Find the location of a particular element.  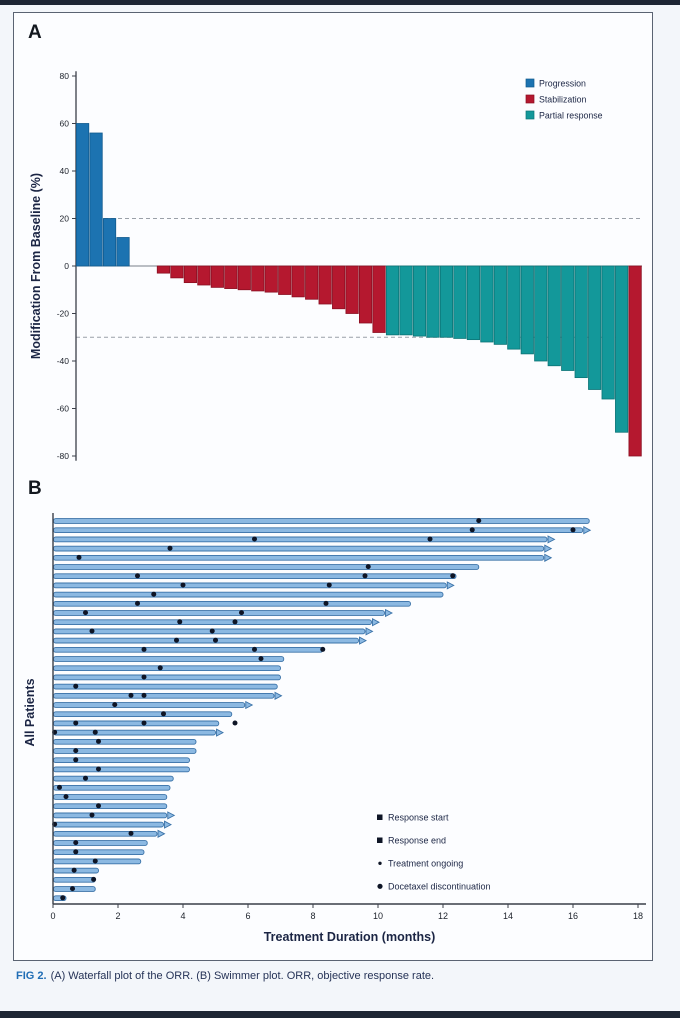

legend-label: Response start is located at coordinates (418, 818).